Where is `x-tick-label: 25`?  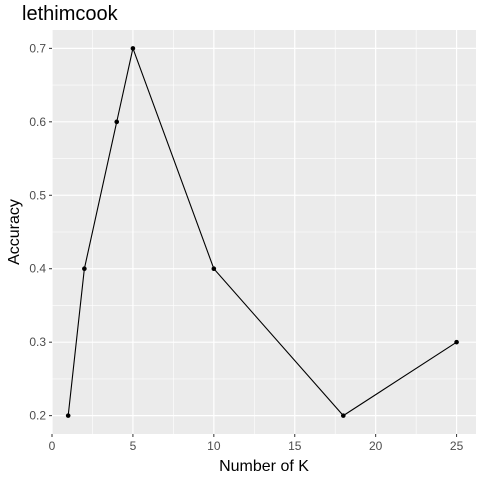
x-tick-label: 25 is located at coordinates (457, 446).